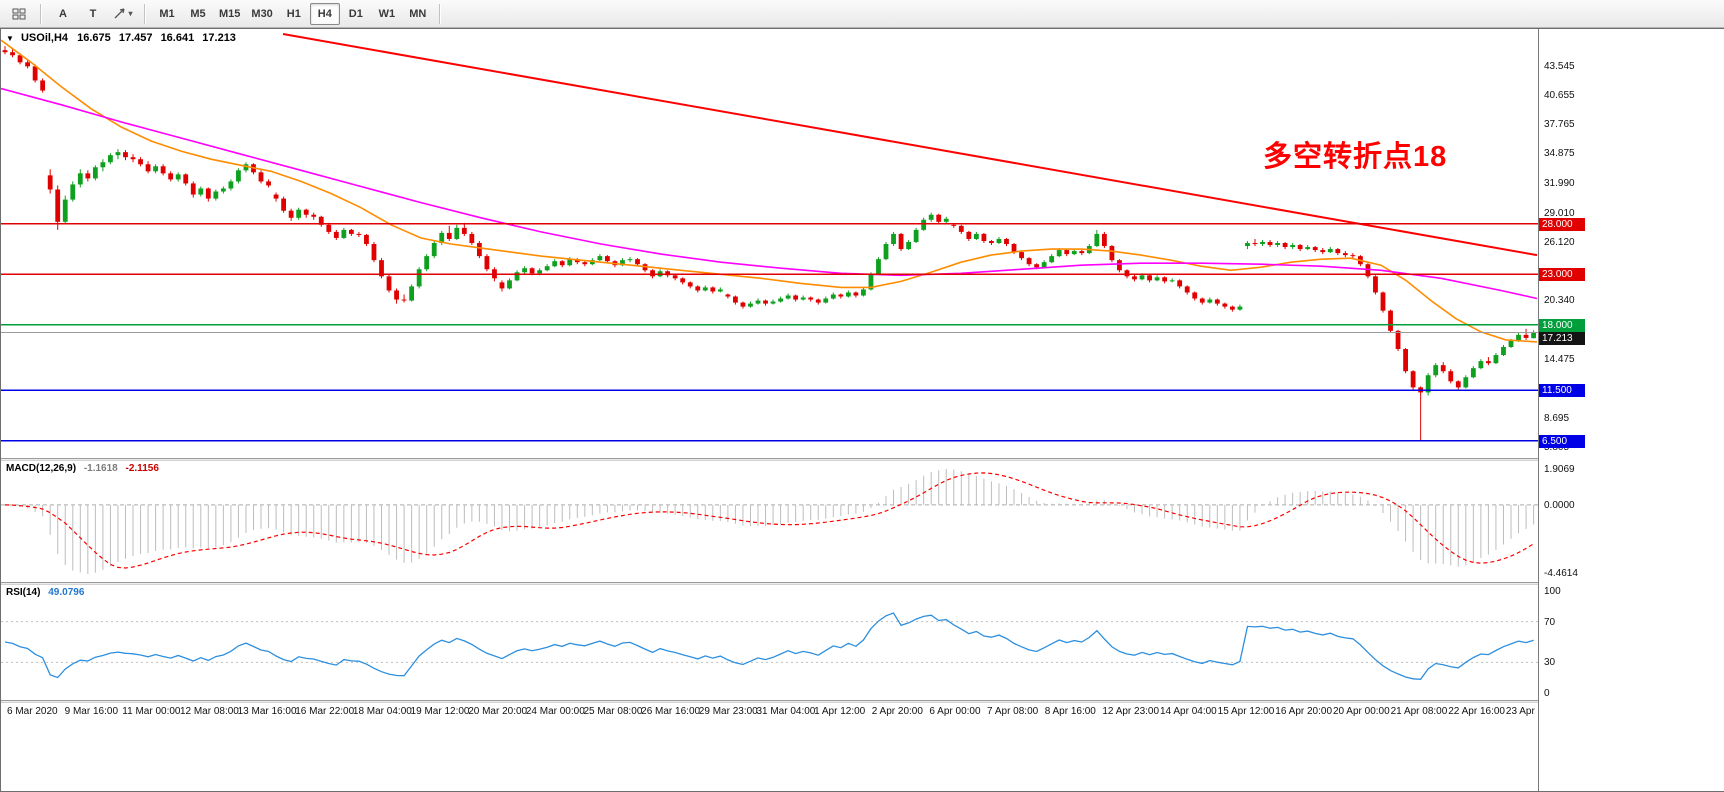  What do you see at coordinates (1559, 469) in the screenshot?
I see `macd-axis-label: 1.9069` at bounding box center [1559, 469].